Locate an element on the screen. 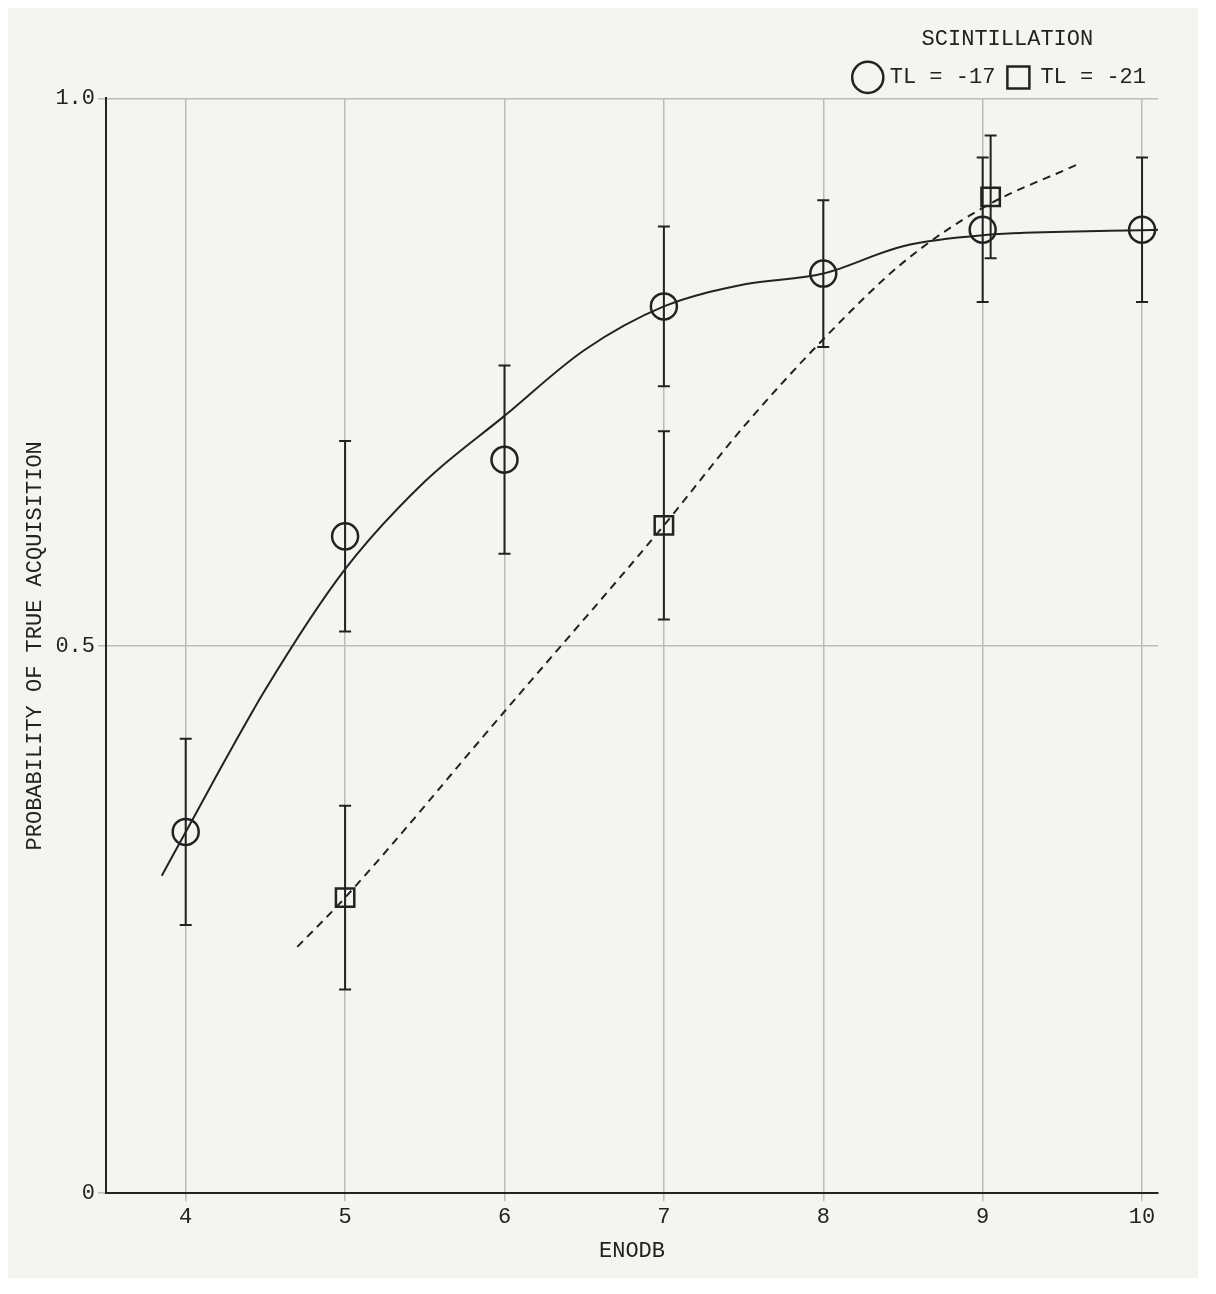 The image size is (1216, 1294). x-tick-label: 4 is located at coordinates (186, 1218).